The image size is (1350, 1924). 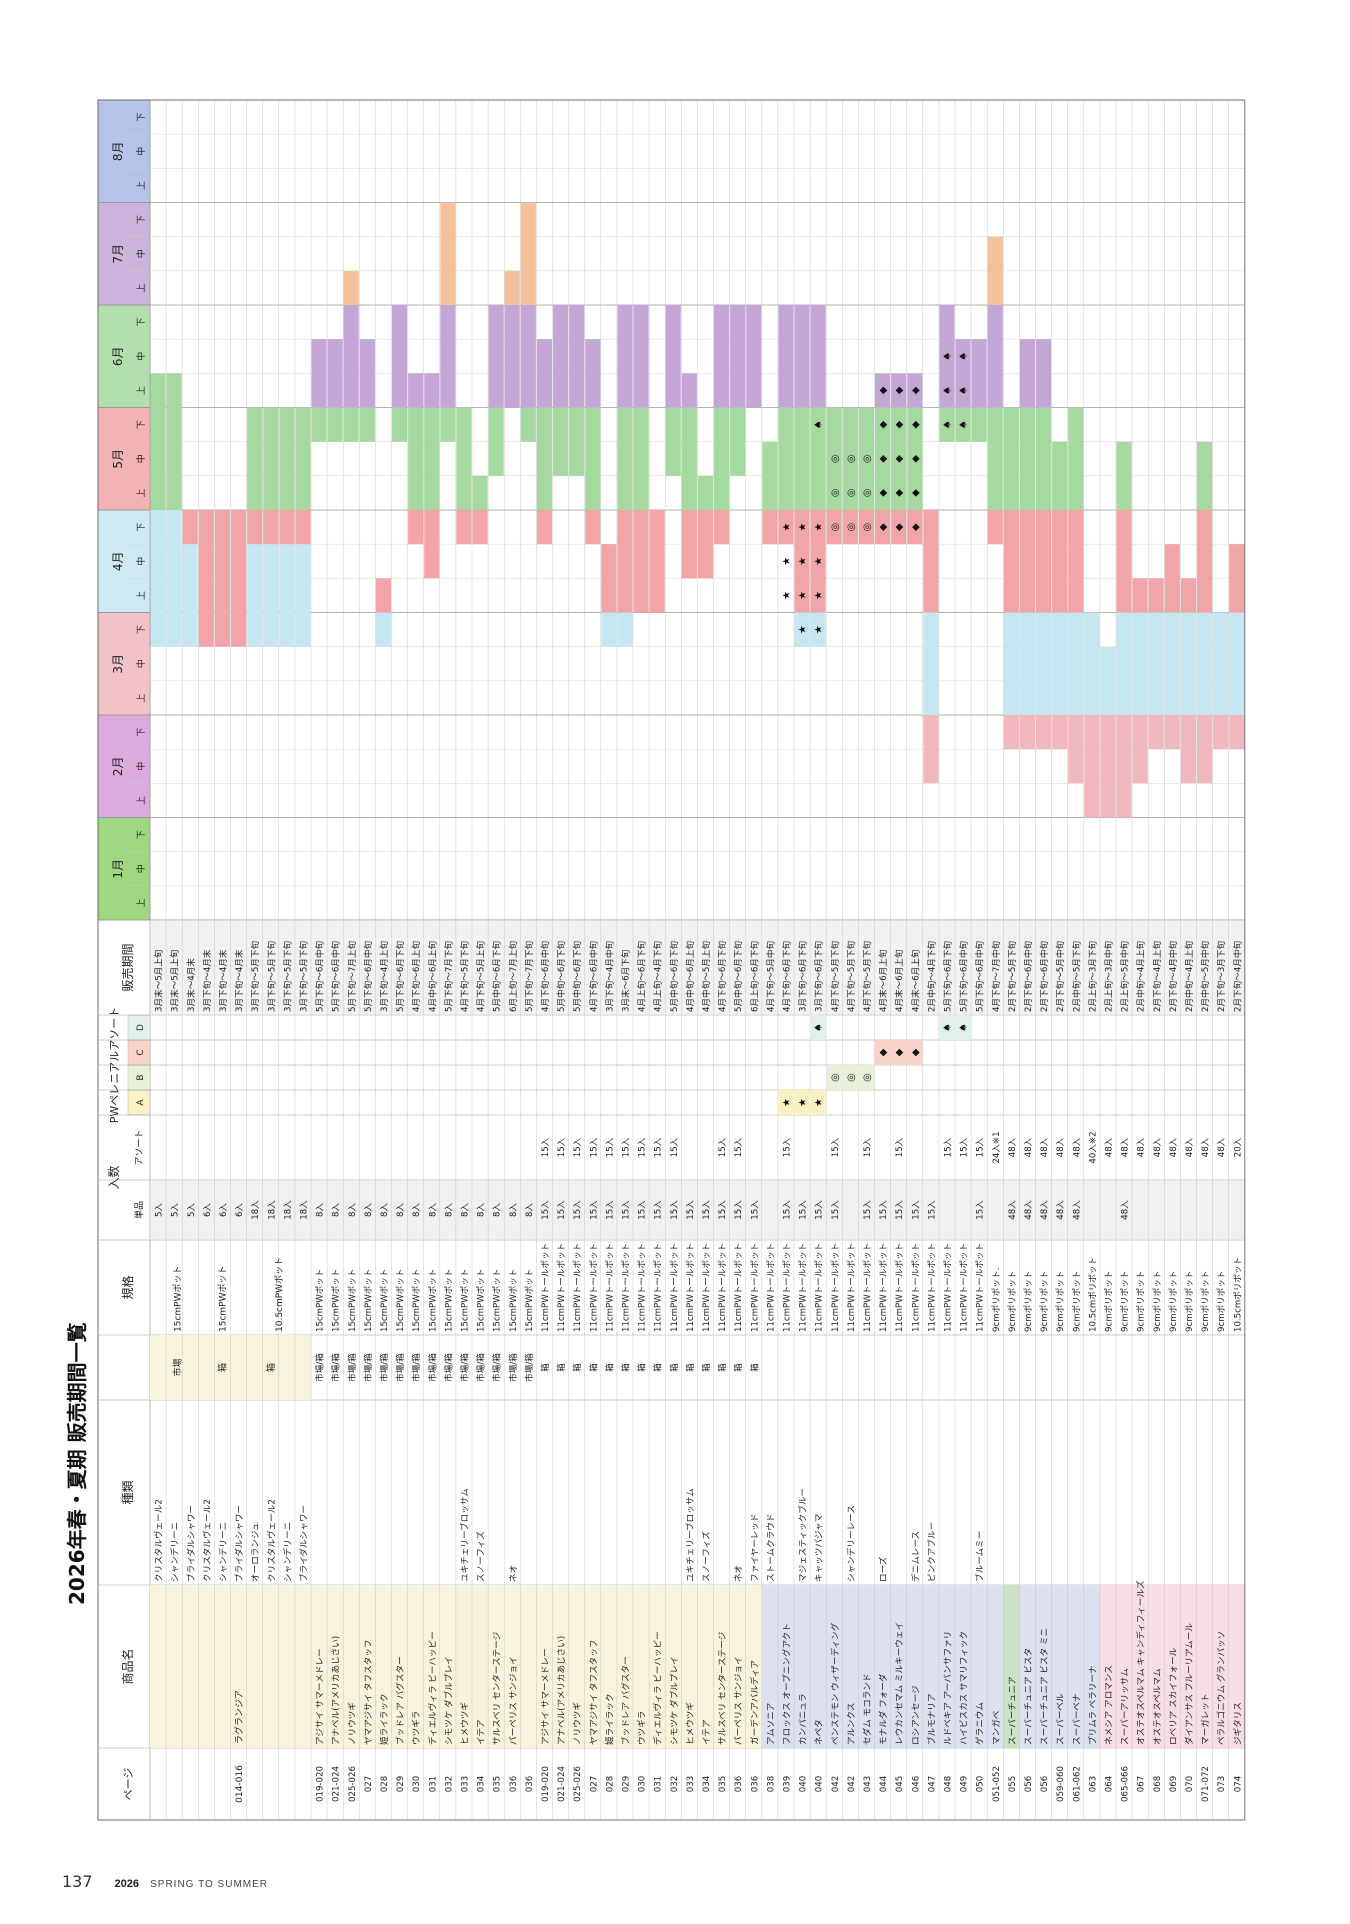 What do you see at coordinates (223, 1367) in the screenshot?
I see `group-hand-hako-1: 箱` at bounding box center [223, 1367].